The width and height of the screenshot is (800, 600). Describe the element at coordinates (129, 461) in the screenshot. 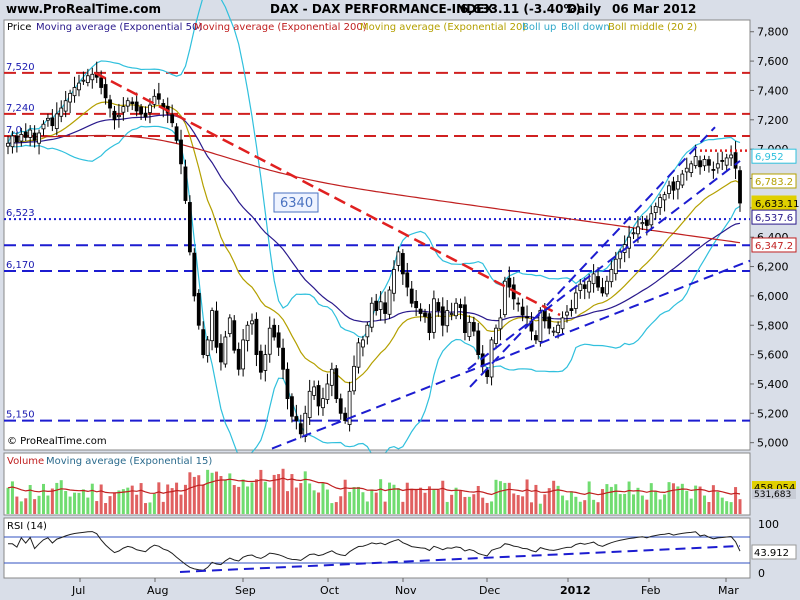

I see `volume-ma-label: Moving average (Exponential 15)` at that location.